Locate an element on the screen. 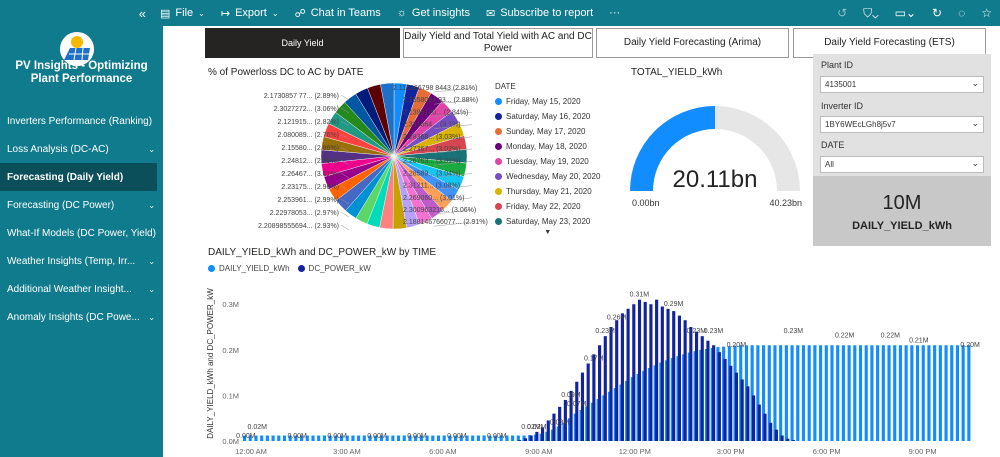 This screenshot has height=457, width=1000. reset-icon: ↺ is located at coordinates (842, 13).